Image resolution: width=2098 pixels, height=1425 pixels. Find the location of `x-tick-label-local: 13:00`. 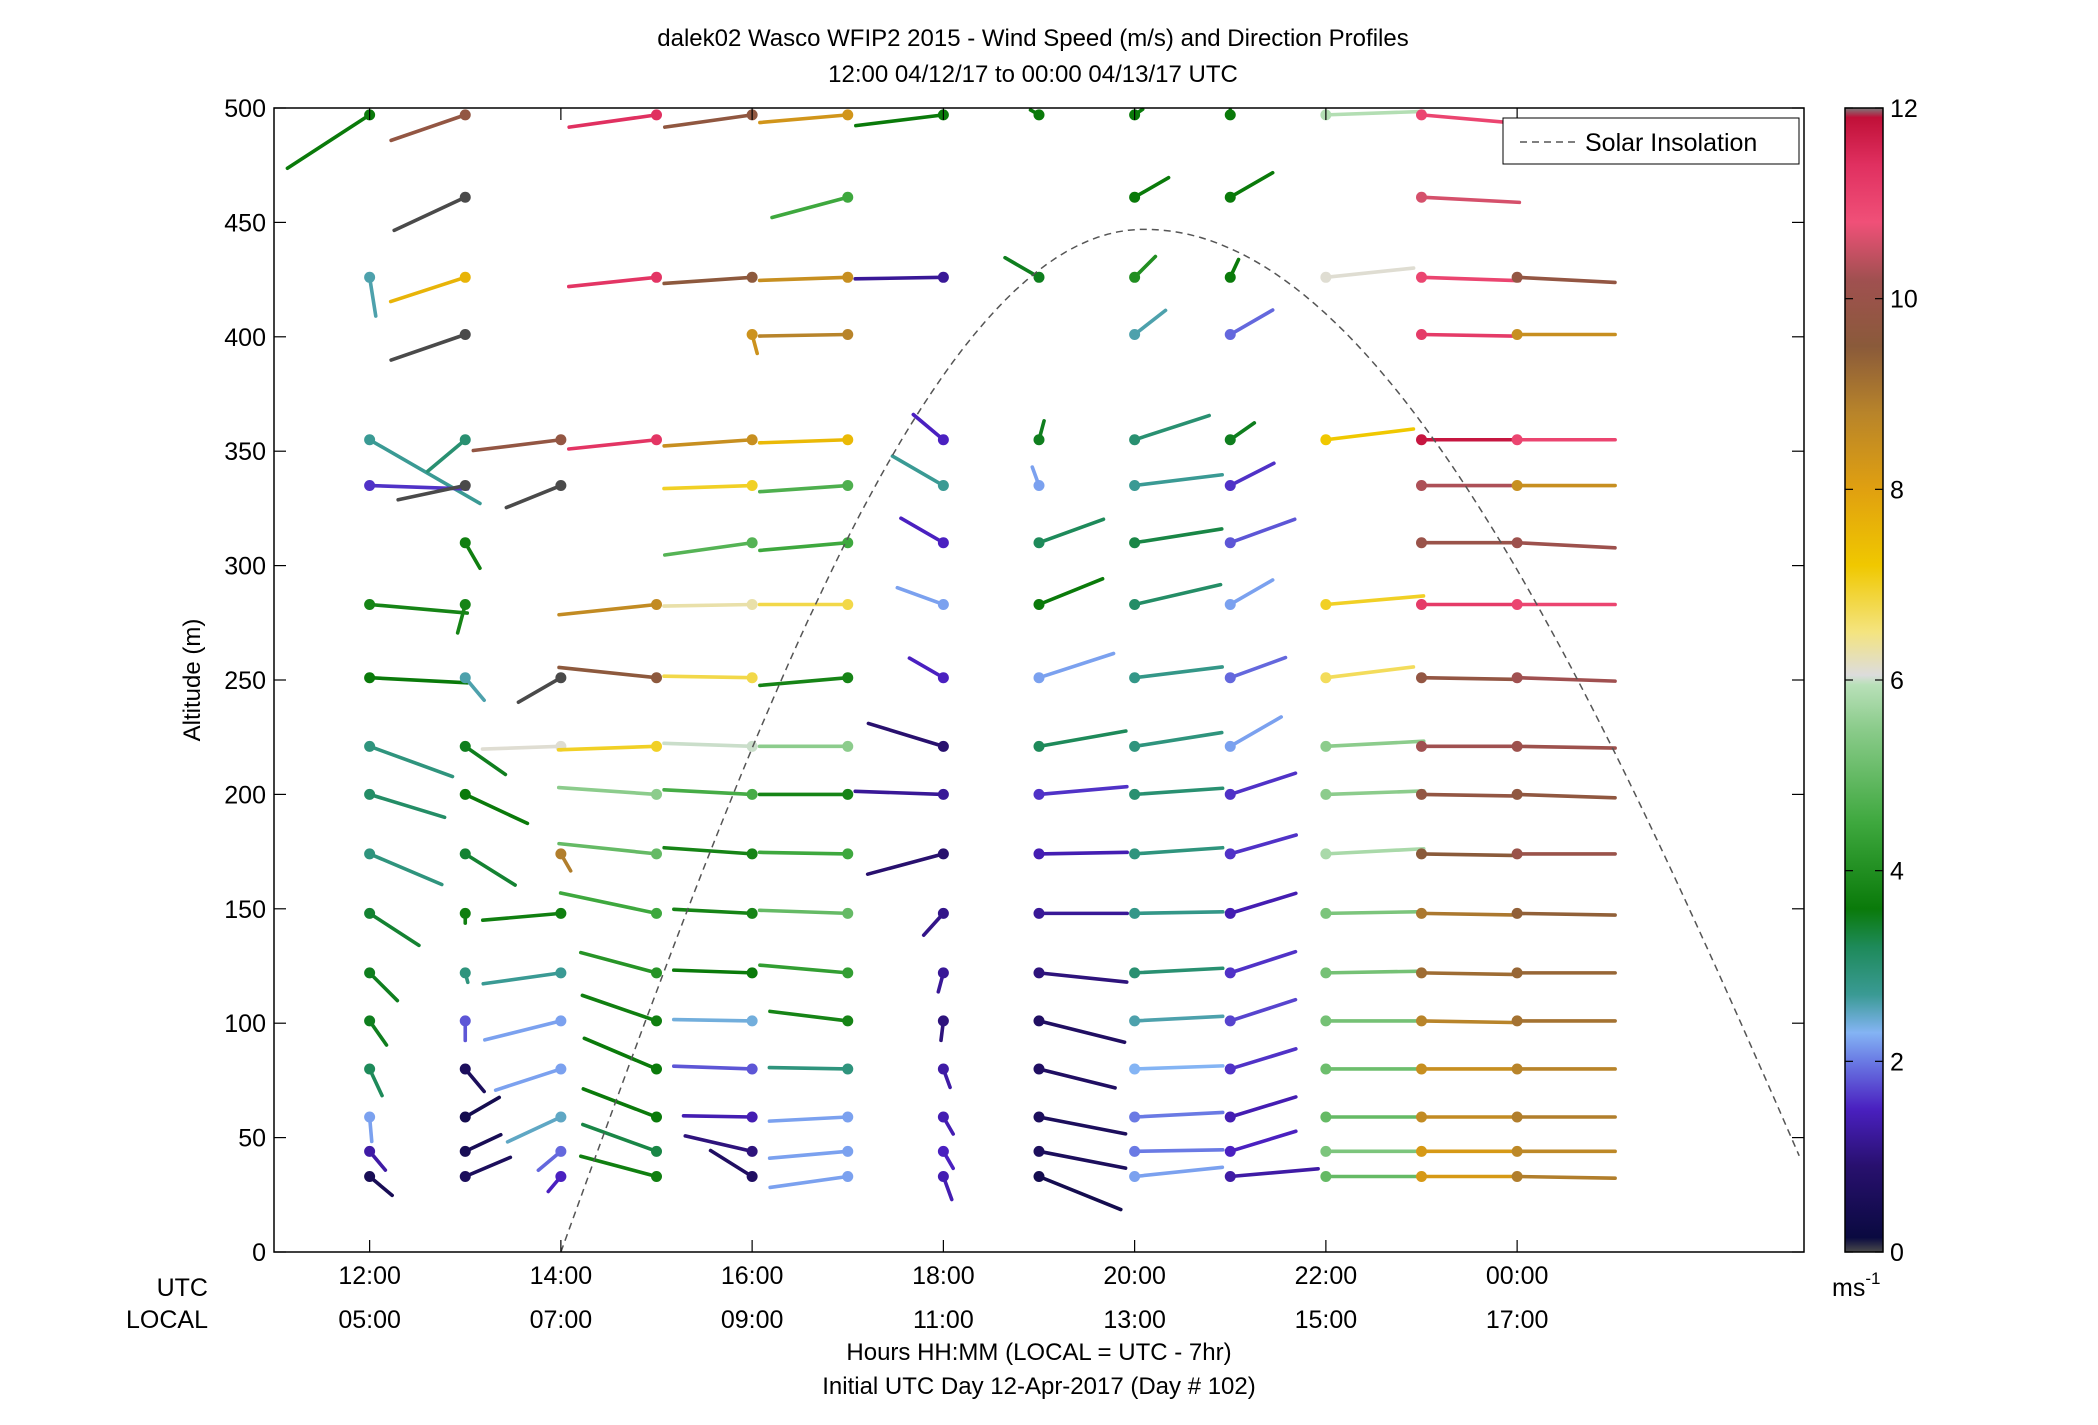

x-tick-label-local: 13:00 is located at coordinates (1134, 1320).